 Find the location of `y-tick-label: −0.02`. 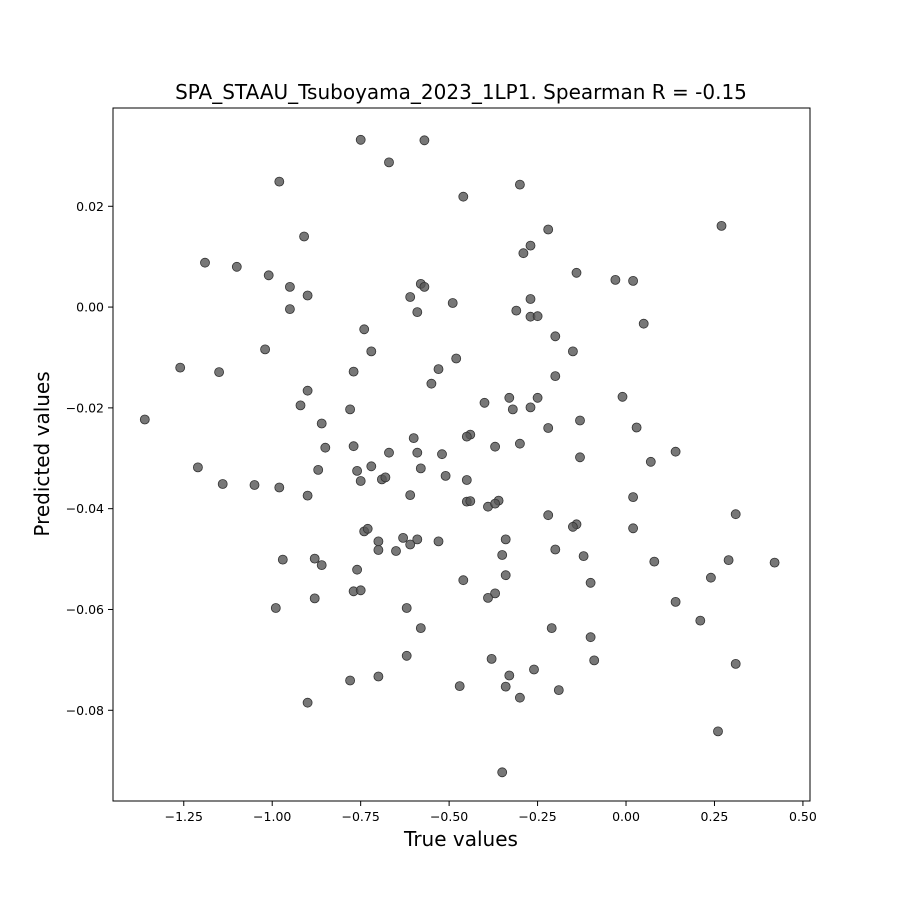

y-tick-label: −0.02 is located at coordinates (85, 407).